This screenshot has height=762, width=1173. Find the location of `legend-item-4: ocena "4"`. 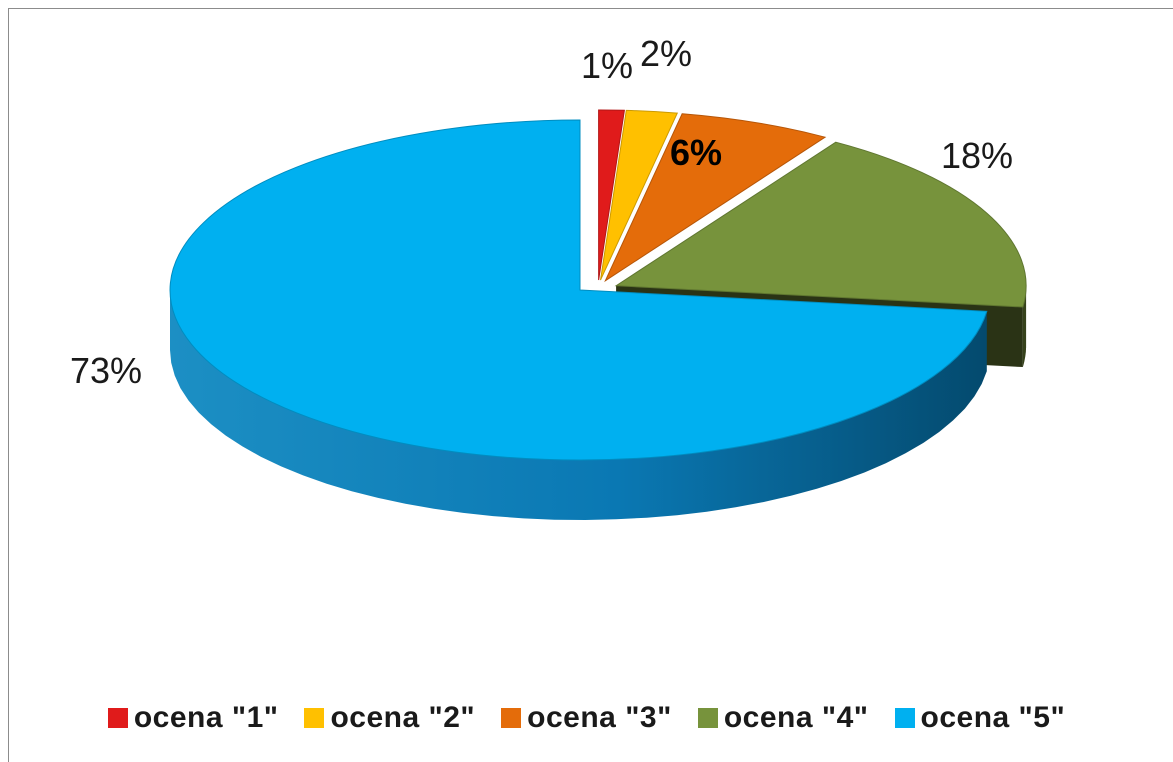

legend-item-4: ocena "4" is located at coordinates (783, 718).